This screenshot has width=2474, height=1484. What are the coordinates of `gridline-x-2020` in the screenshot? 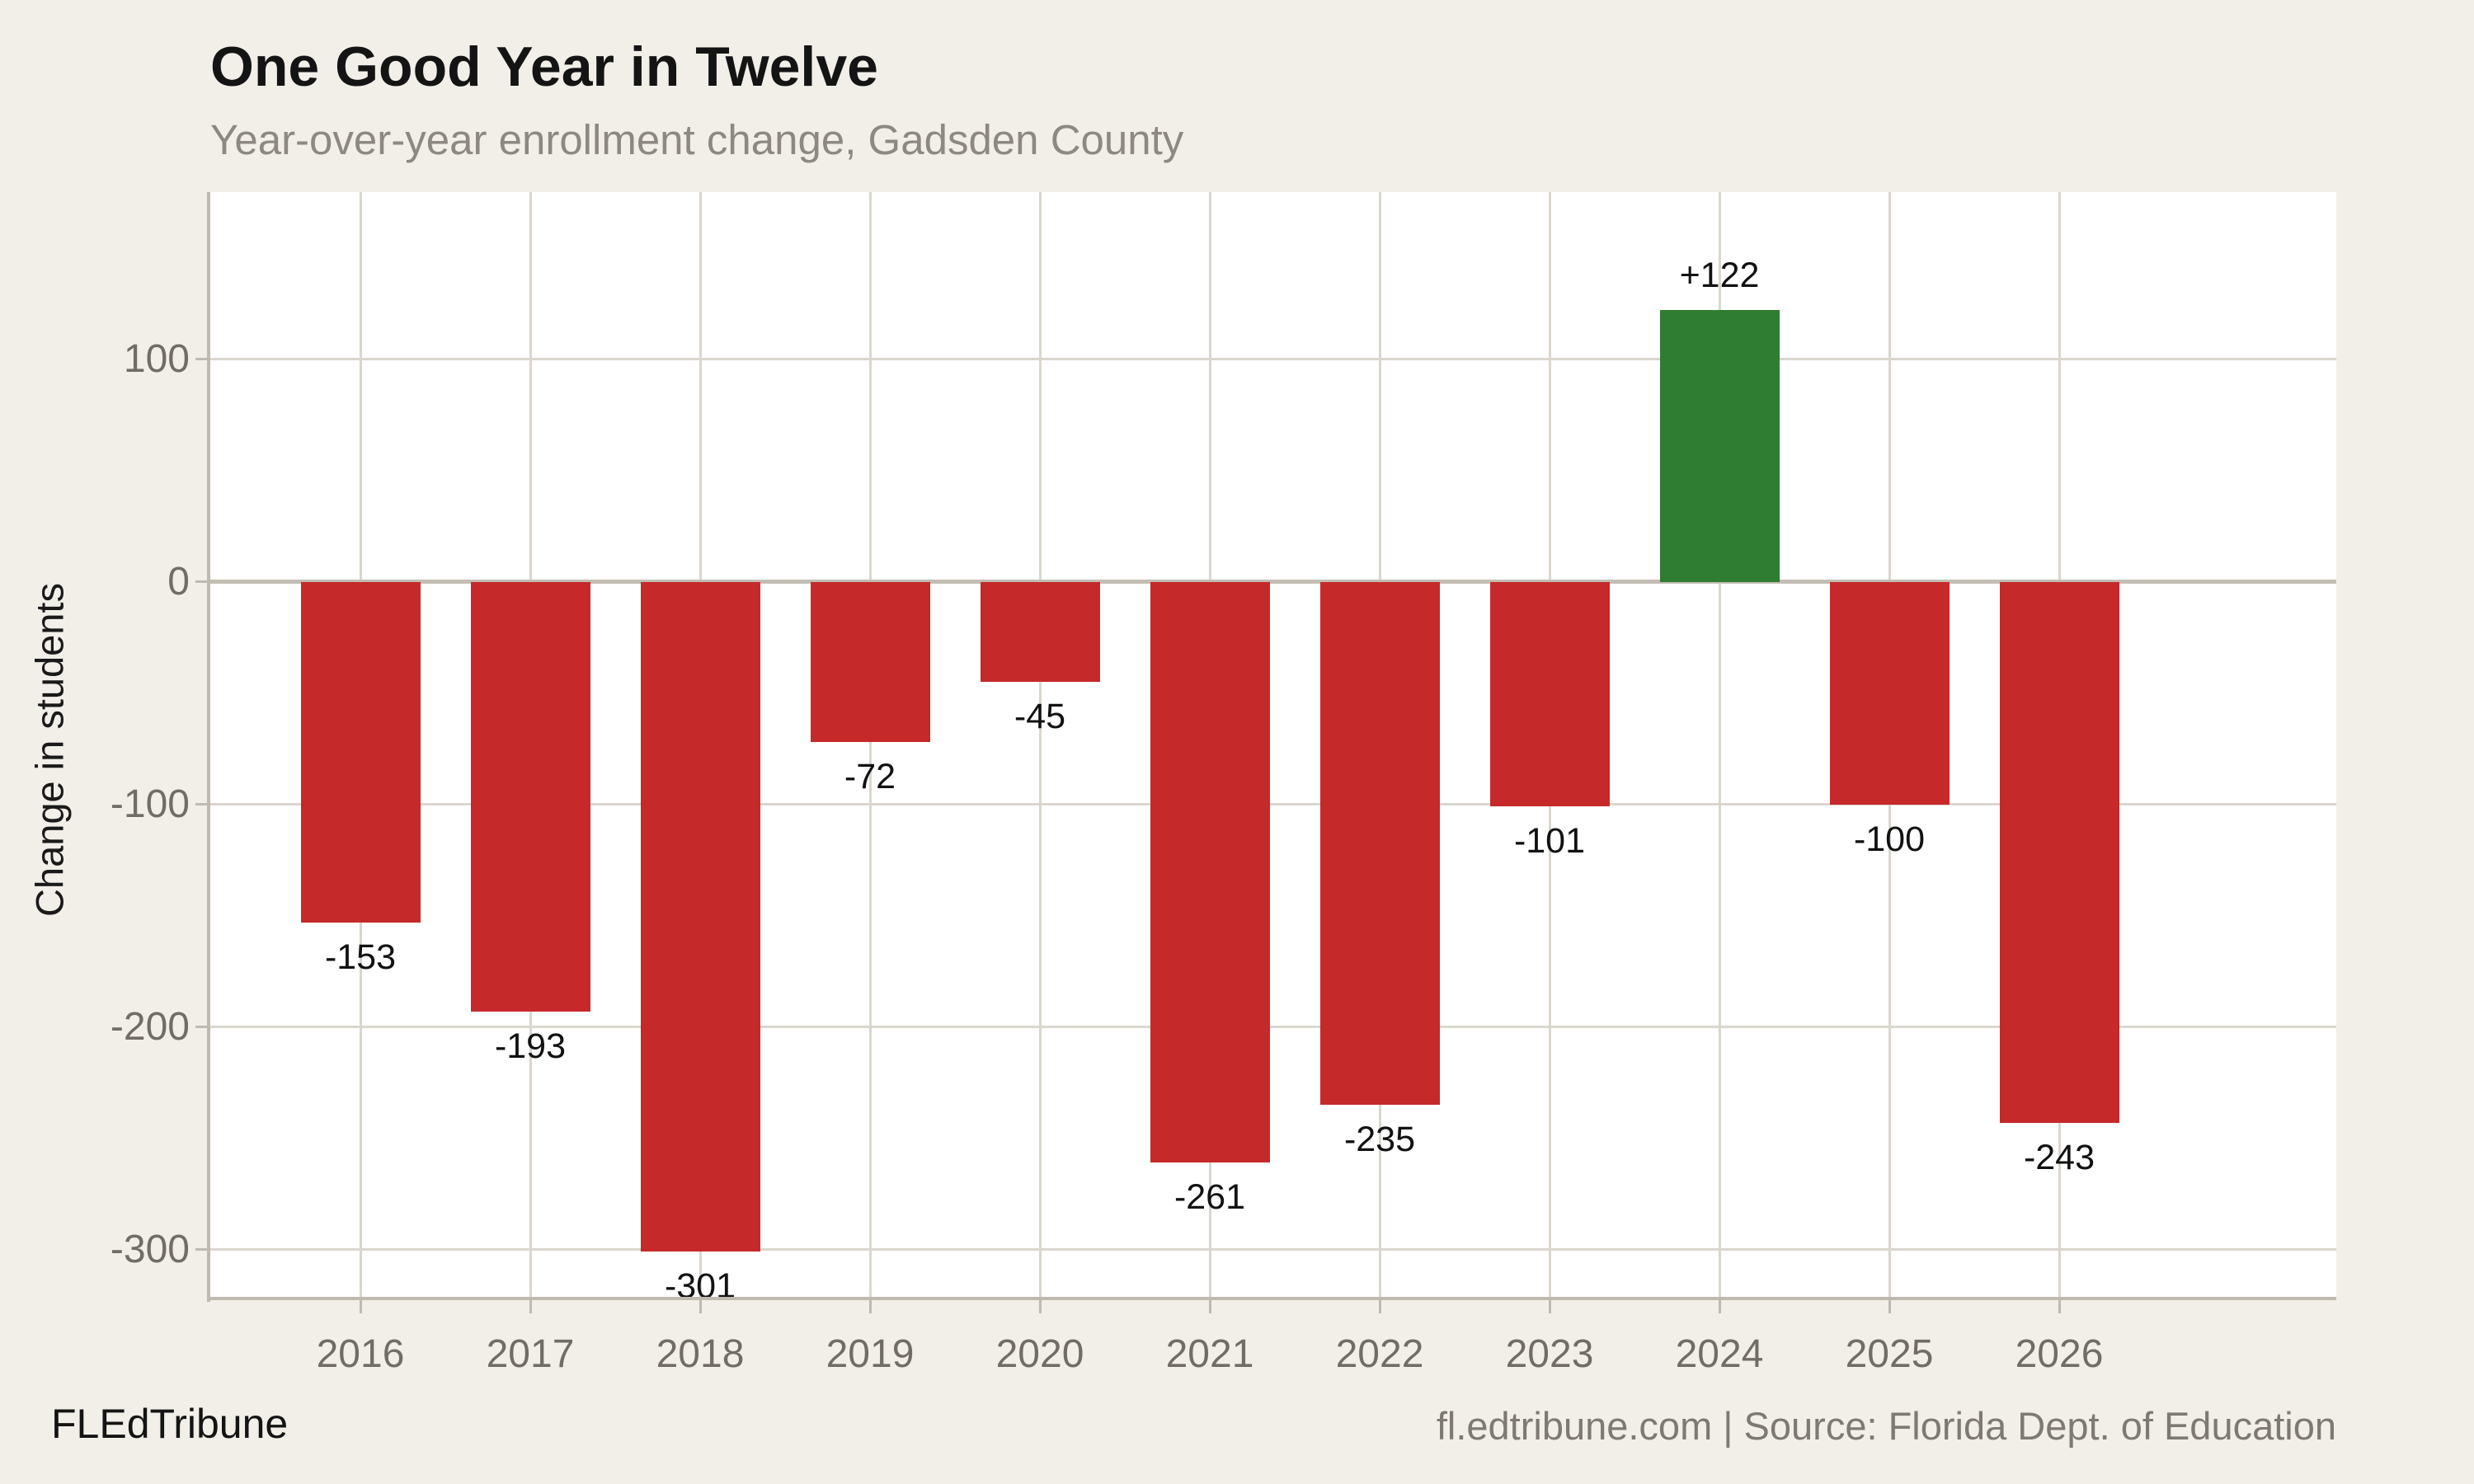 It's located at (1040, 745).